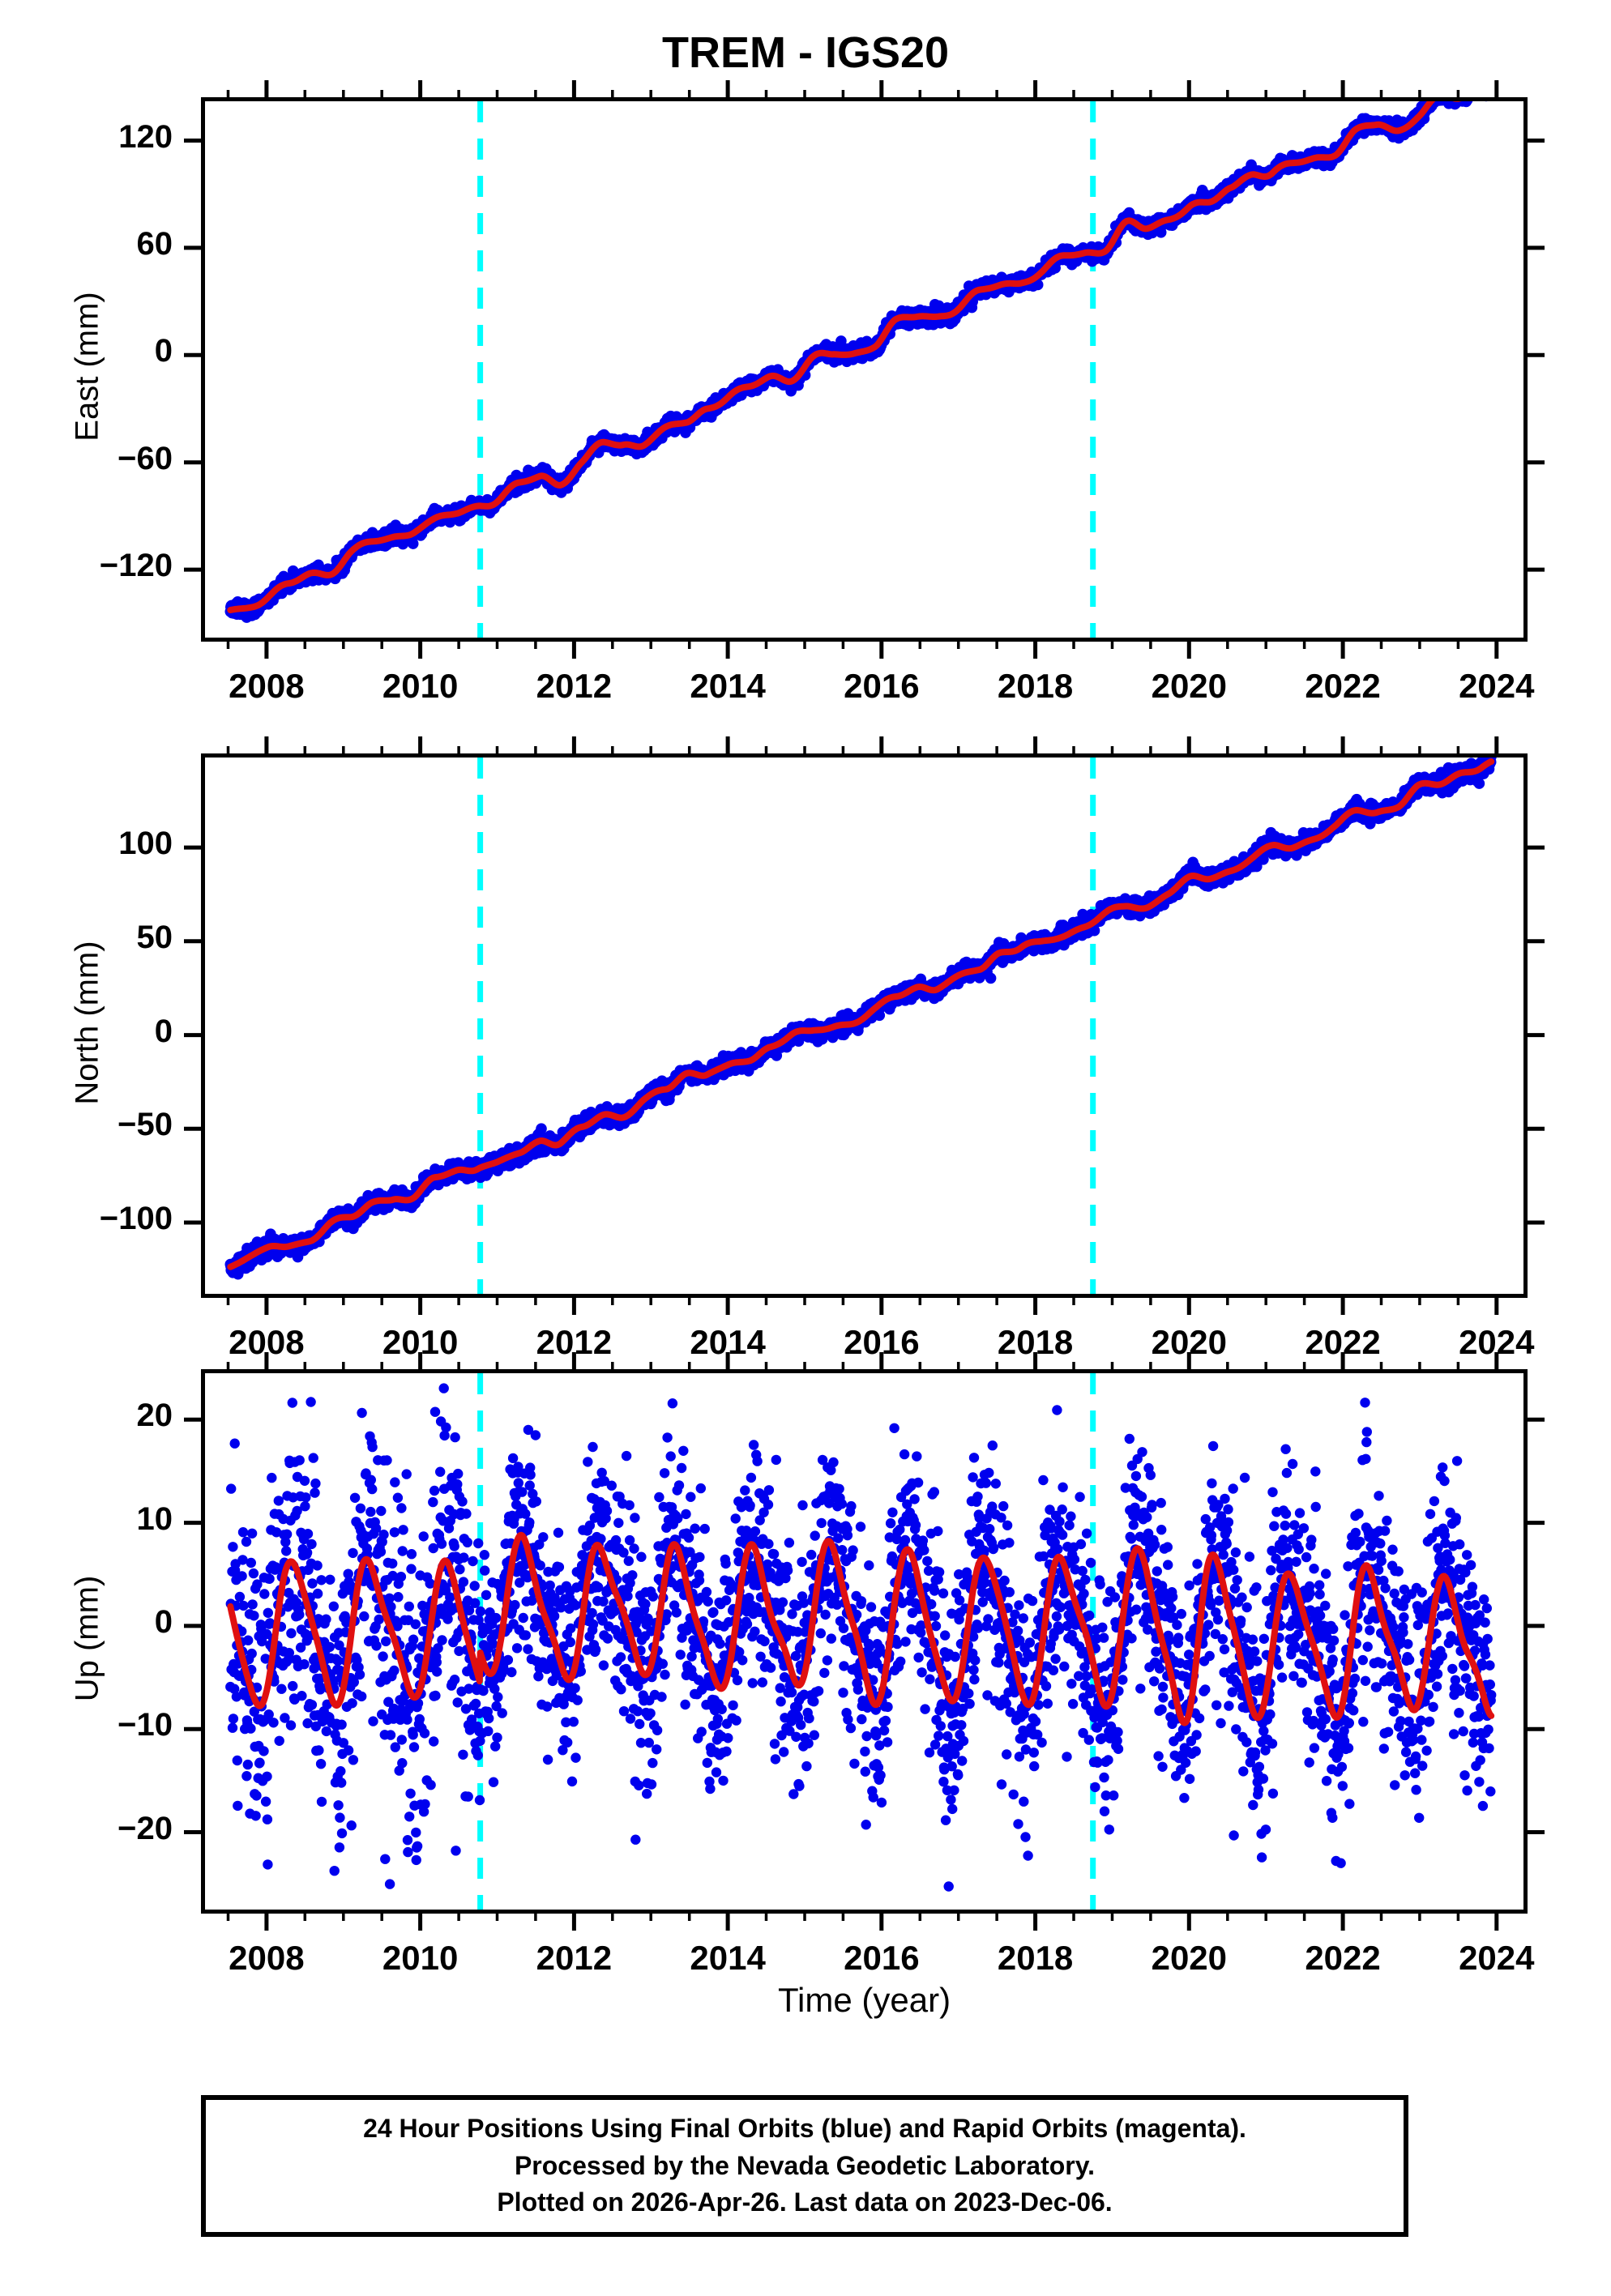 The height and width of the screenshot is (2296, 1611). Describe the element at coordinates (574, 1342) in the screenshot. I see `x-tick-label-north-2012: 2012` at that location.